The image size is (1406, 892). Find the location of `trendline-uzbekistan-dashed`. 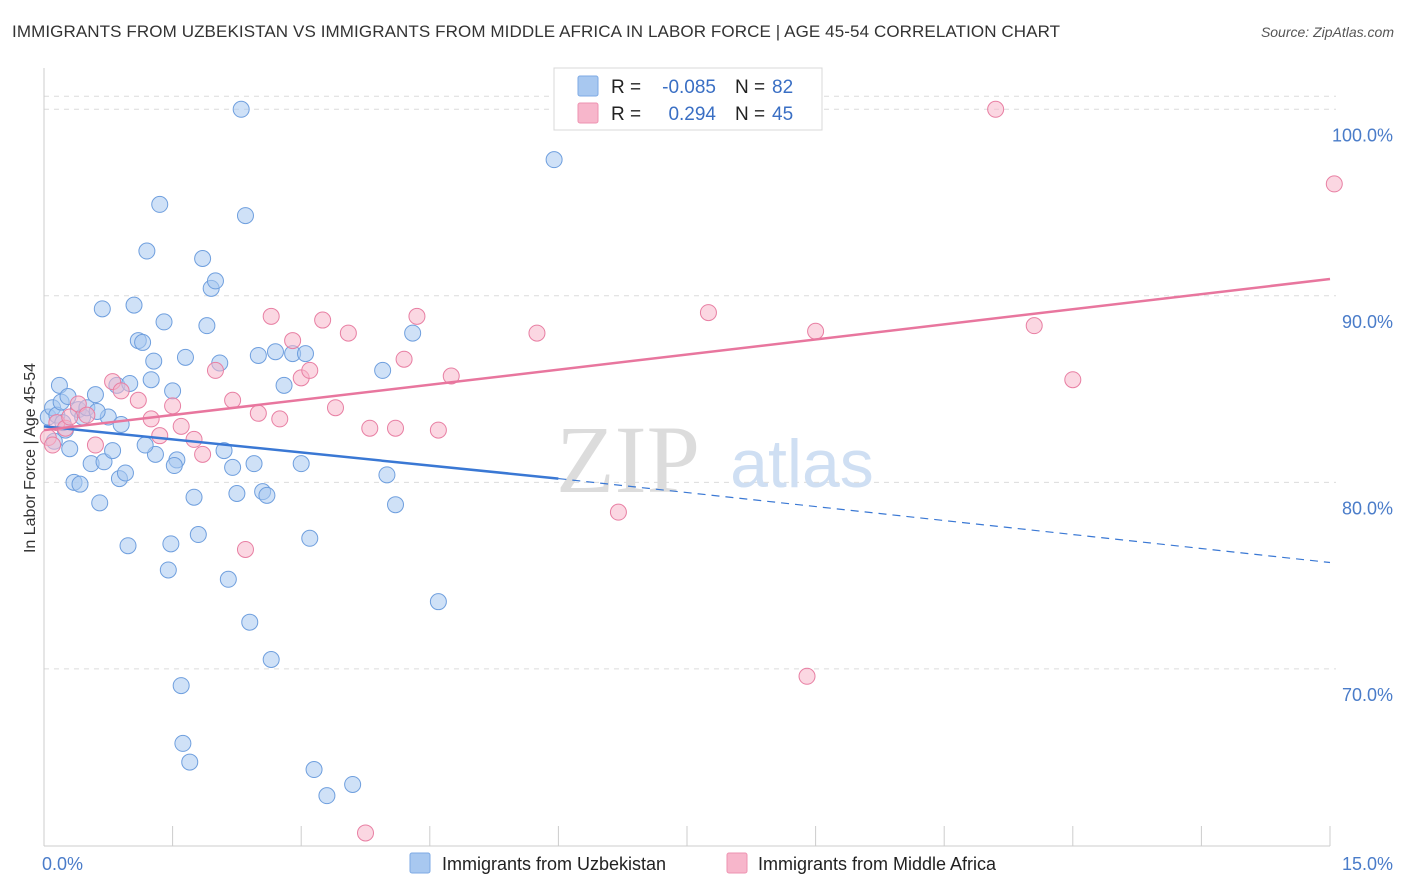

trendline-uzbekistan-dashed is located at coordinates (944, 520).